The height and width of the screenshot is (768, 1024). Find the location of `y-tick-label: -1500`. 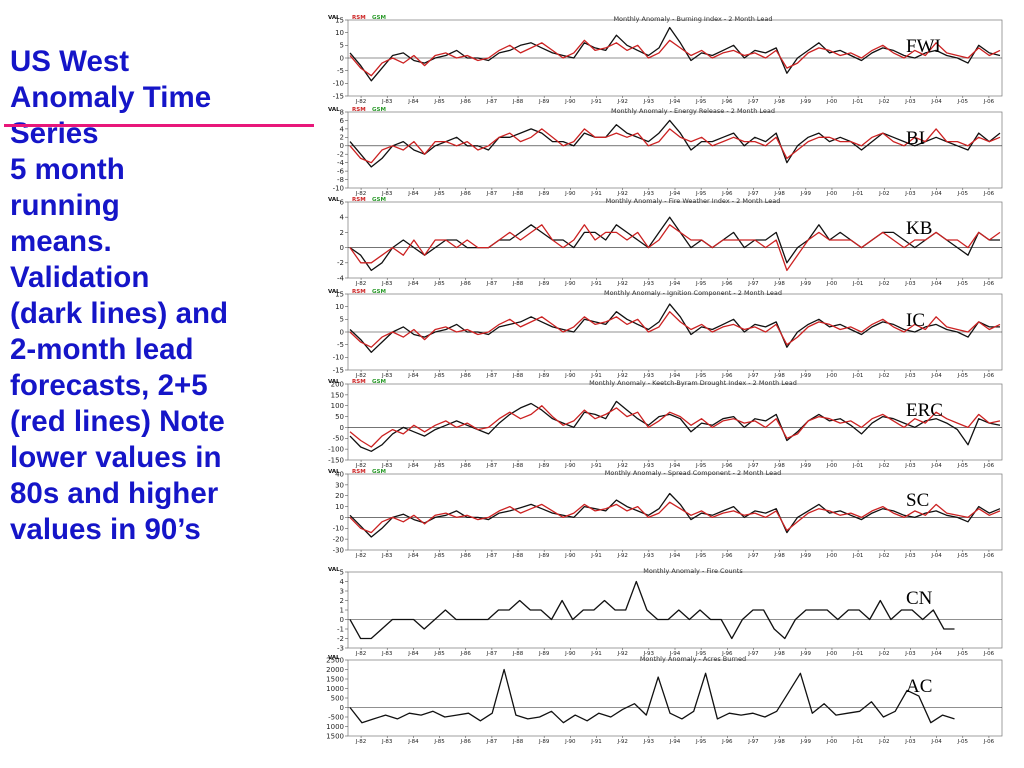

y-tick-label: -1500 is located at coordinates (335, 736).